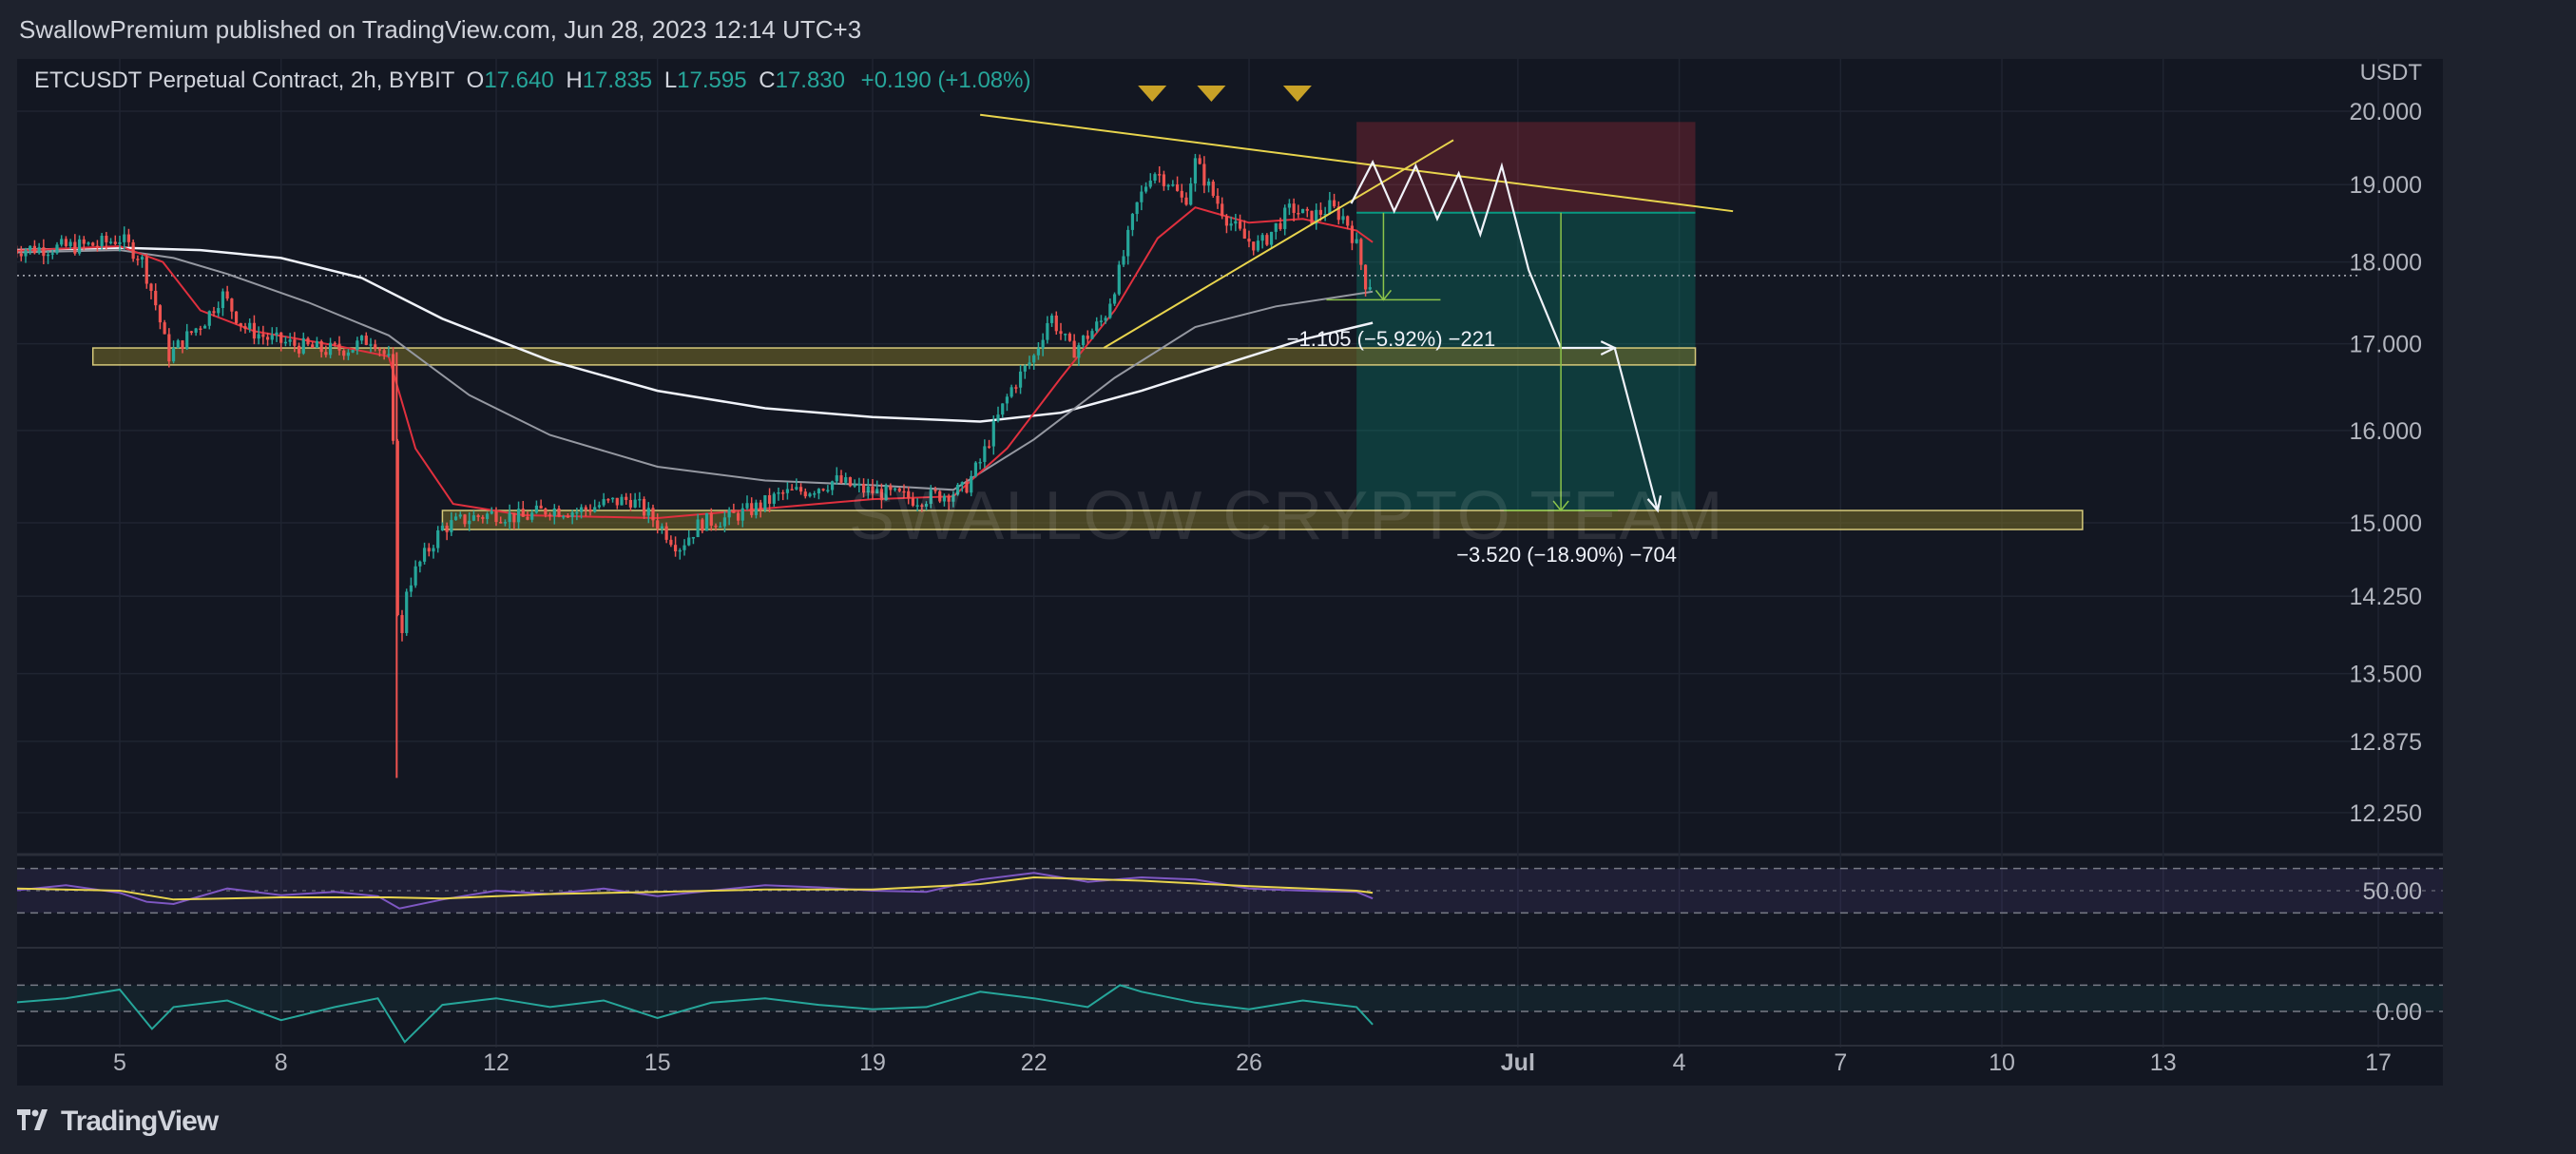 This screenshot has height=1154, width=2576. Describe the element at coordinates (1840, 1062) in the screenshot. I see `x-tick-label: 7` at that location.